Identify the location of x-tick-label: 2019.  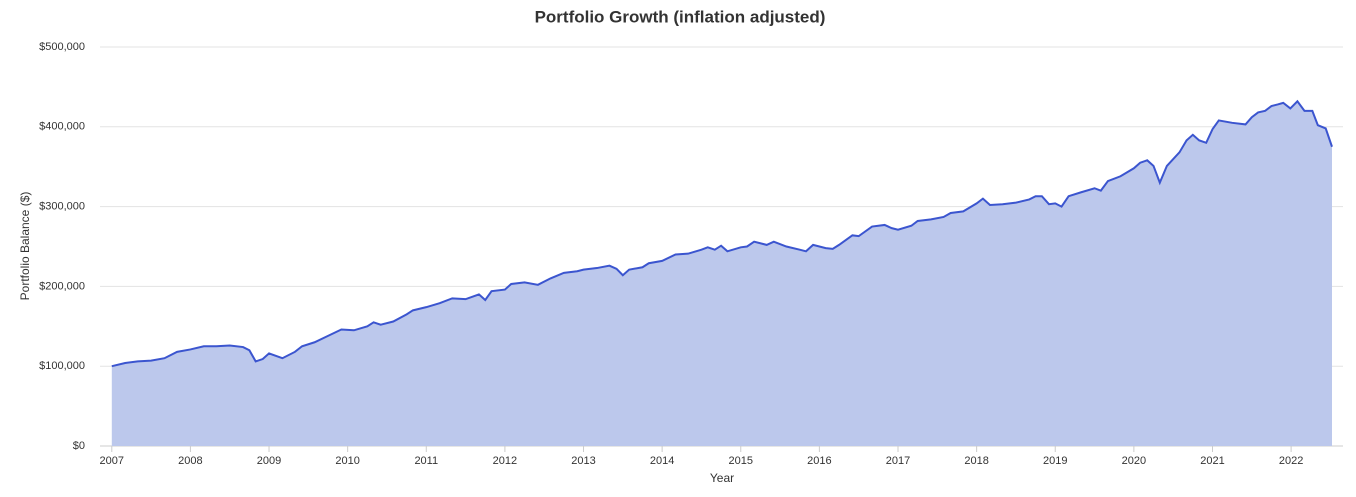
(1055, 461).